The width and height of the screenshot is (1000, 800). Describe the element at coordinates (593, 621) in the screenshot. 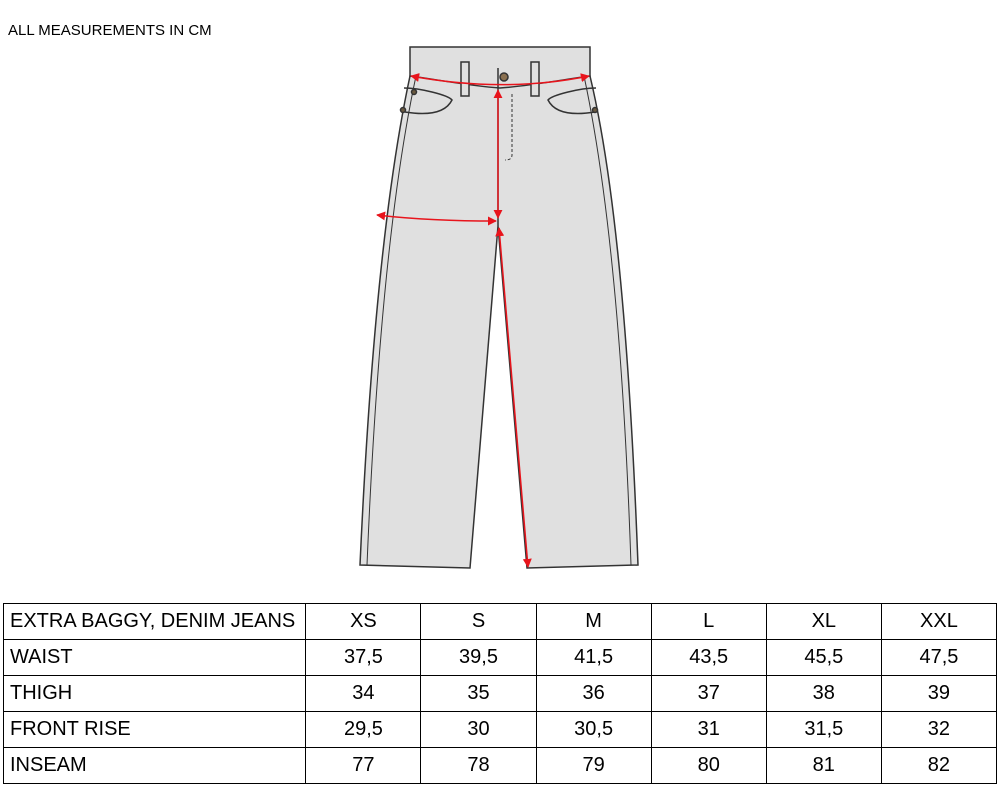

I see `table-header-cell: M` at that location.